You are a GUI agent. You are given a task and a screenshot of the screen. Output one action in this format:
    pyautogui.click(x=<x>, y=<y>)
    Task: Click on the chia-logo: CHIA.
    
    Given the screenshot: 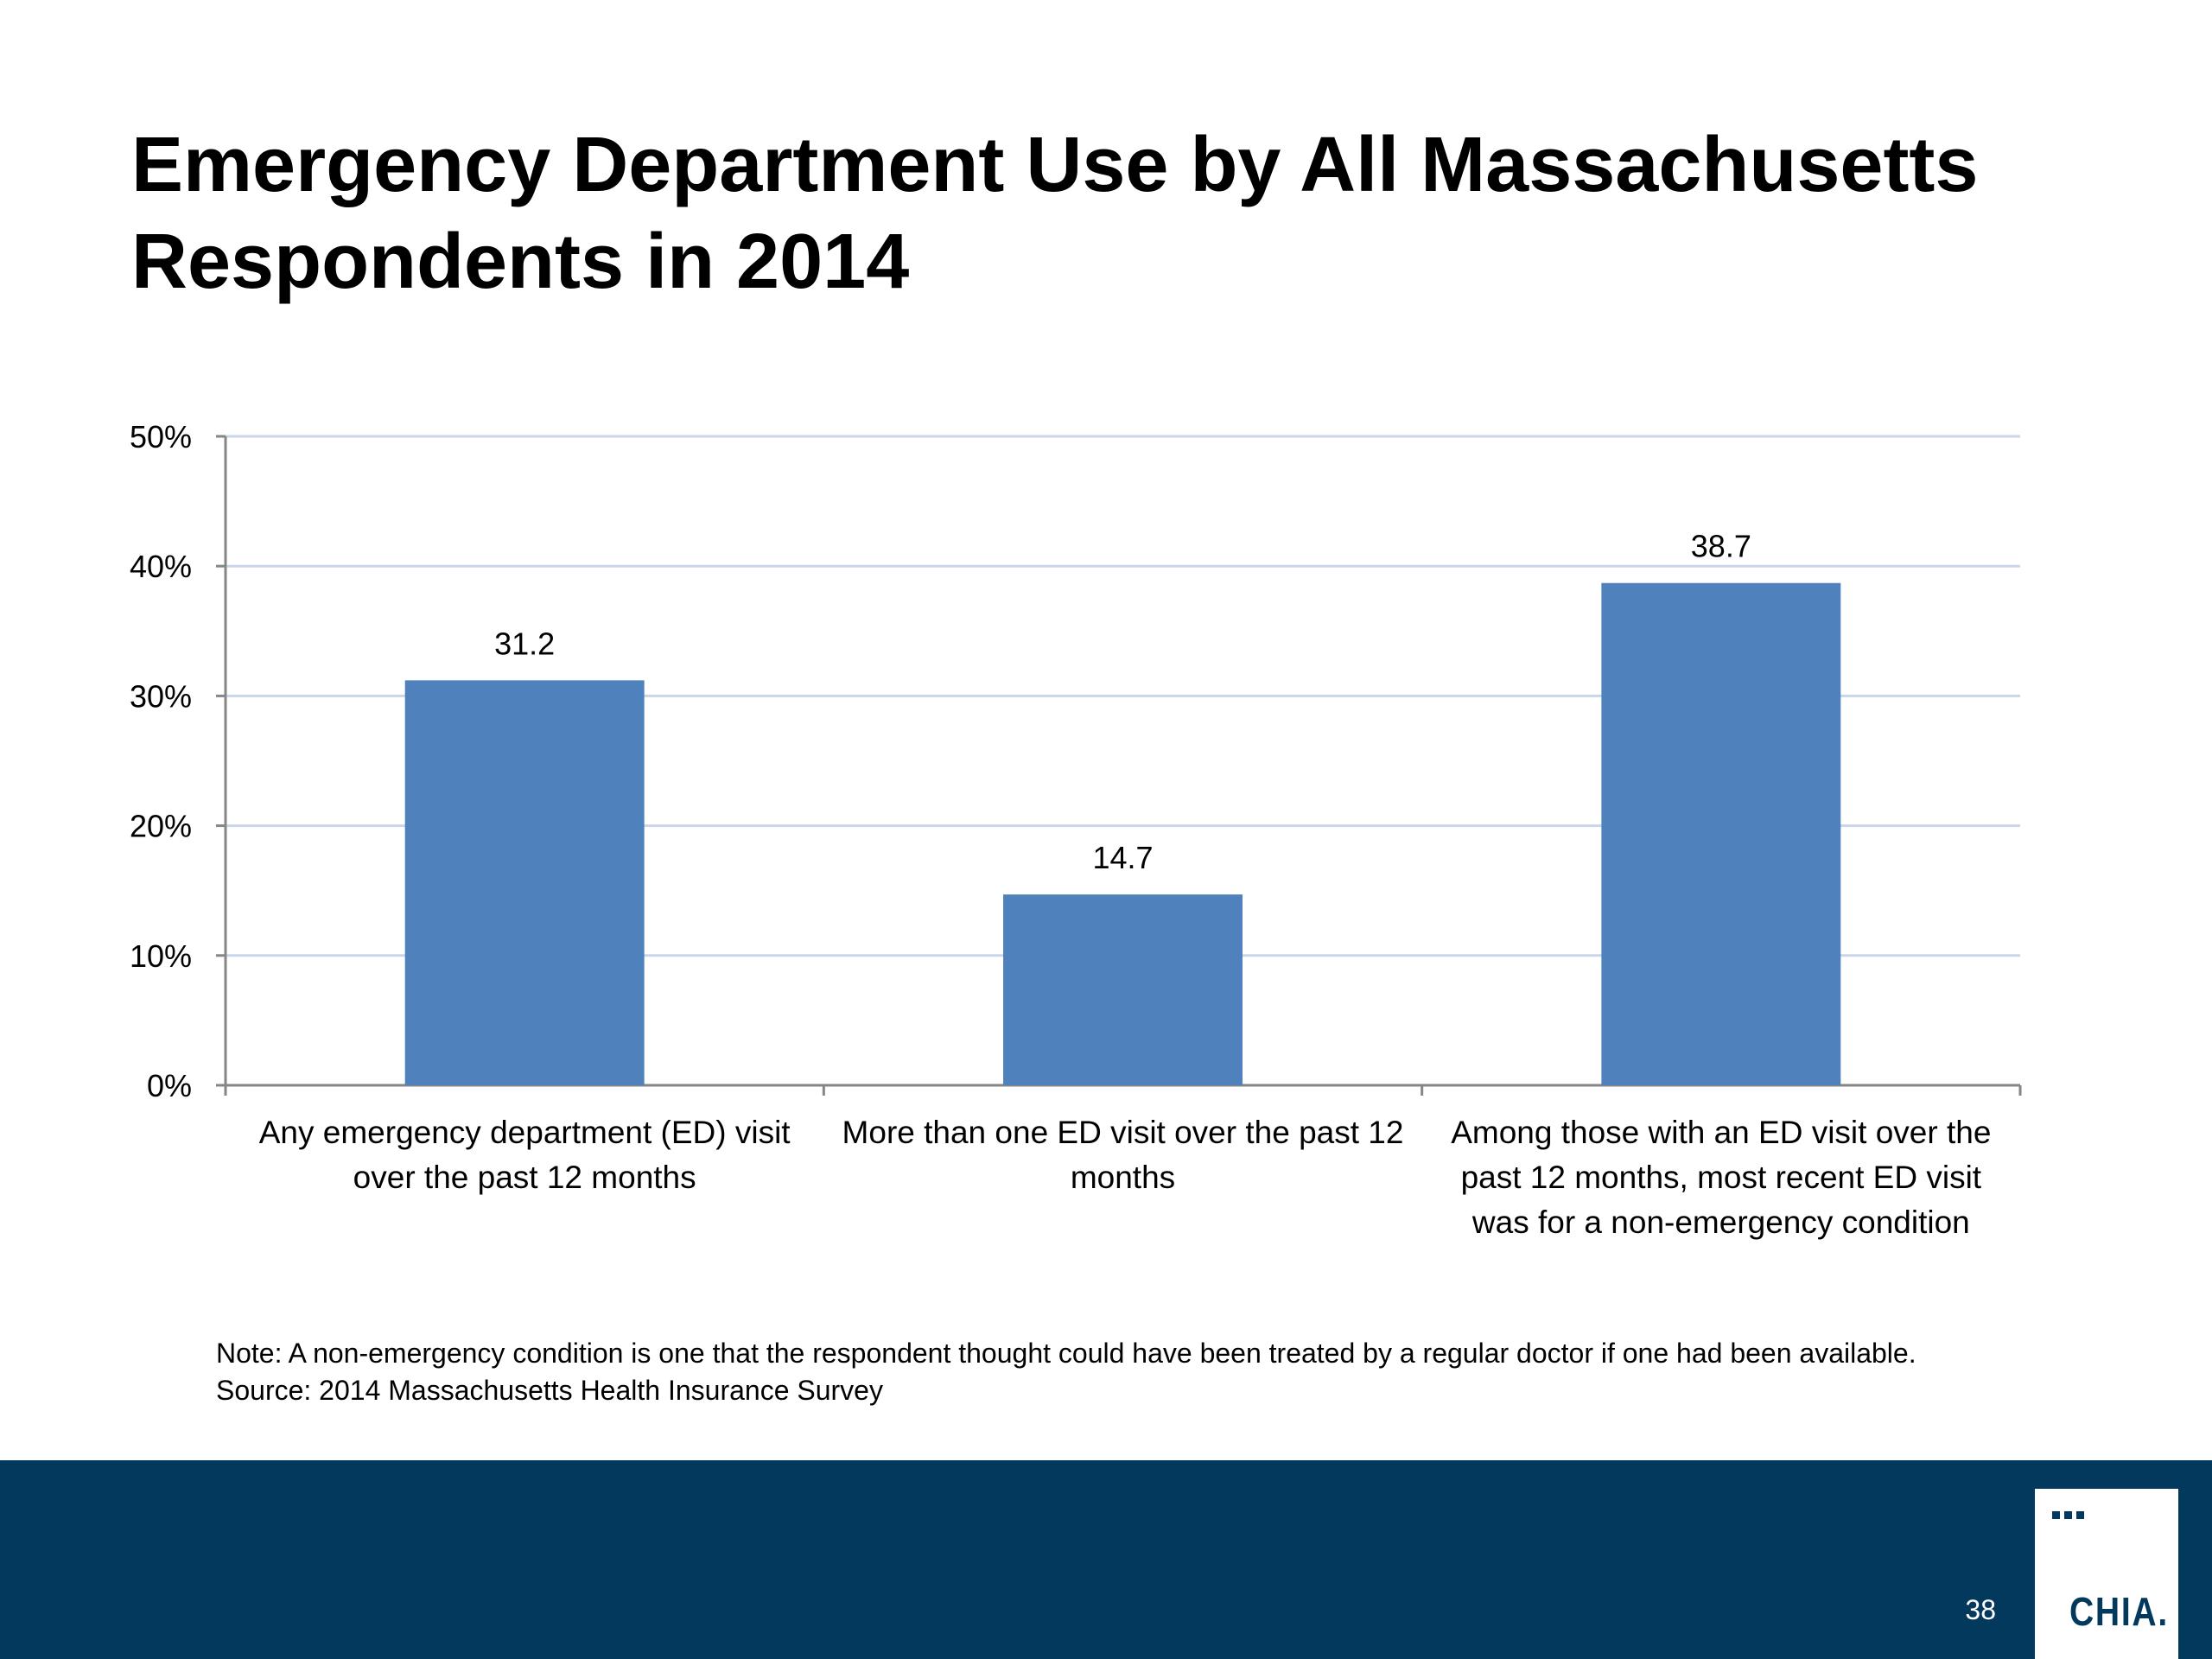 What is the action you would take?
    pyautogui.click(x=2106, y=1574)
    